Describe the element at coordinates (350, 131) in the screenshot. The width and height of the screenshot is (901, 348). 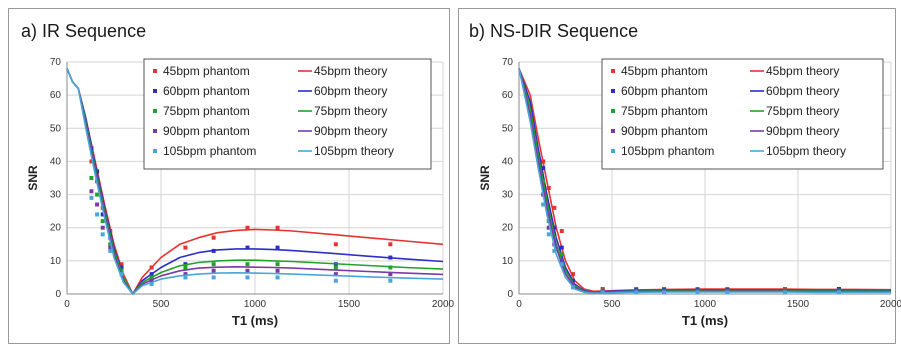
I see `legend-entry: 90bpm theory` at that location.